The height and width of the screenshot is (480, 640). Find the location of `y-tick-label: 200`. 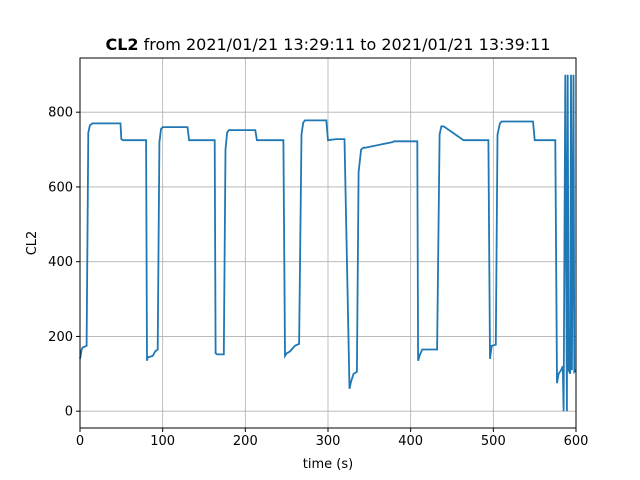

y-tick-label: 200 is located at coordinates (60, 337).